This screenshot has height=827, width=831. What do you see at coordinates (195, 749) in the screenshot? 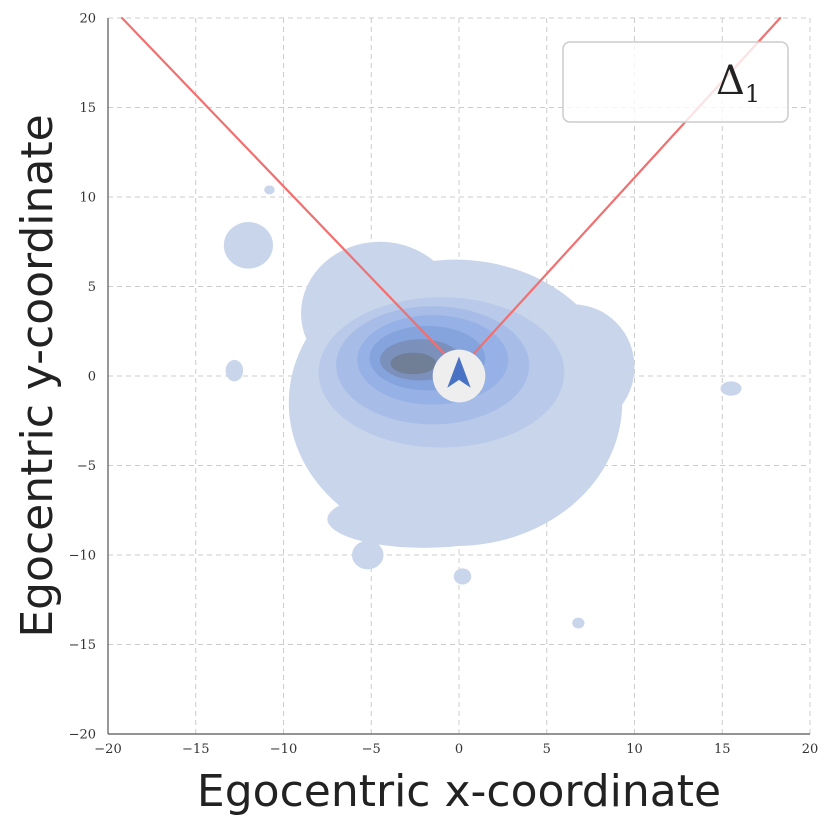
I see `x-tick-label: −15` at bounding box center [195, 749].